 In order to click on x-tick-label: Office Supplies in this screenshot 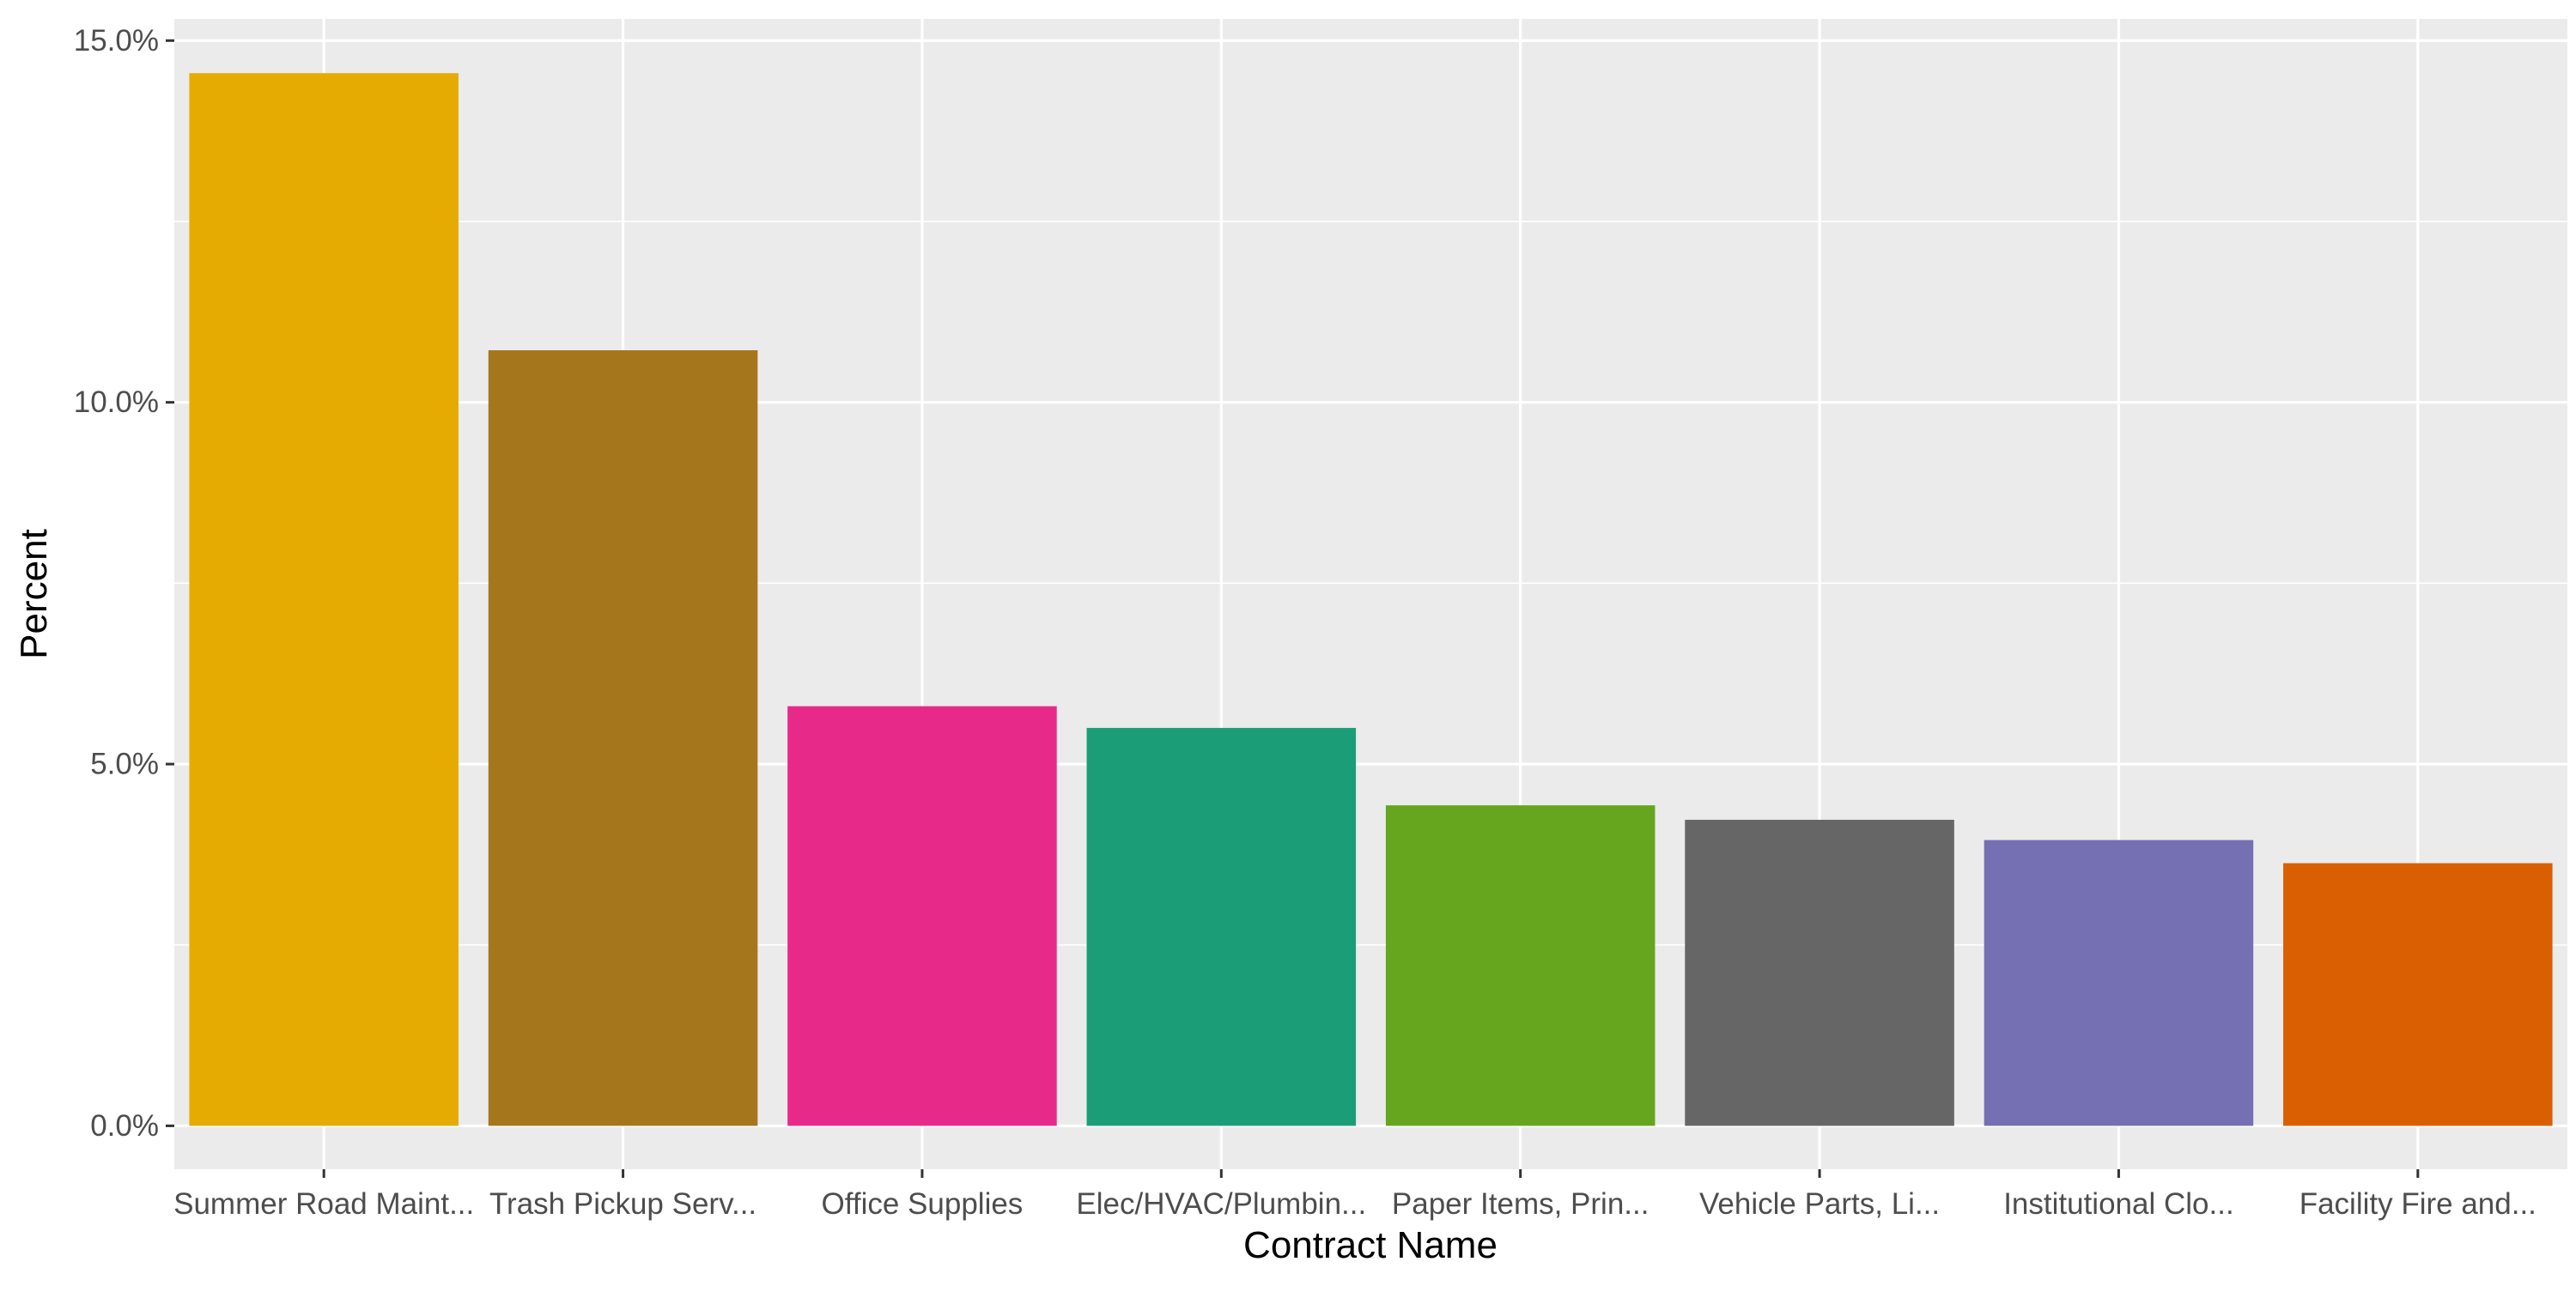, I will do `click(923, 1204)`.